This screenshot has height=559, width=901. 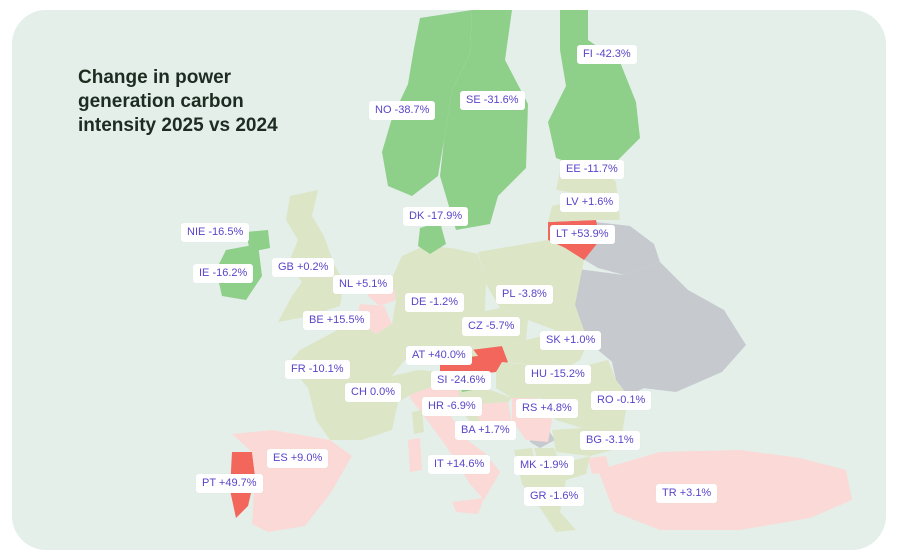 I want to click on country-shape-gb, so click(x=311, y=256).